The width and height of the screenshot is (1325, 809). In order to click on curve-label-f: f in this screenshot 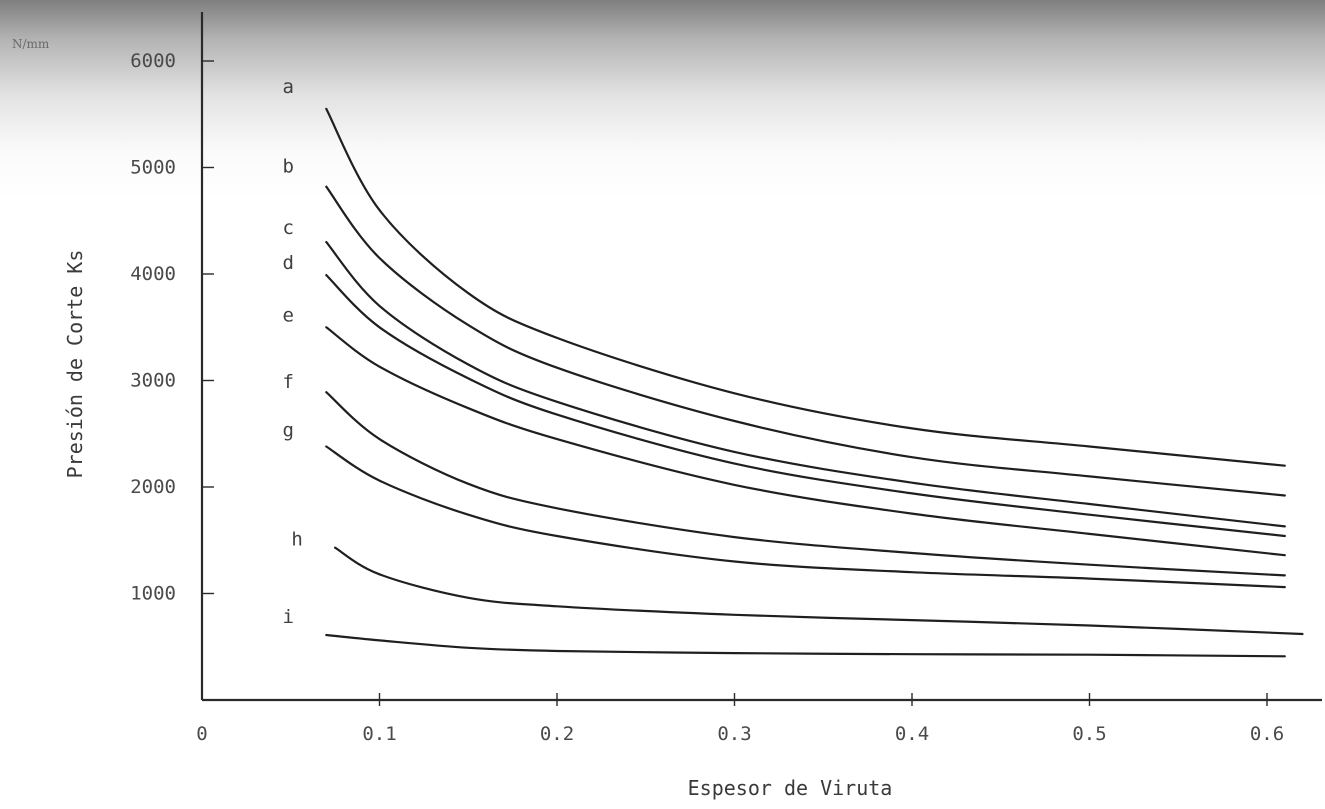, I will do `click(288, 382)`.